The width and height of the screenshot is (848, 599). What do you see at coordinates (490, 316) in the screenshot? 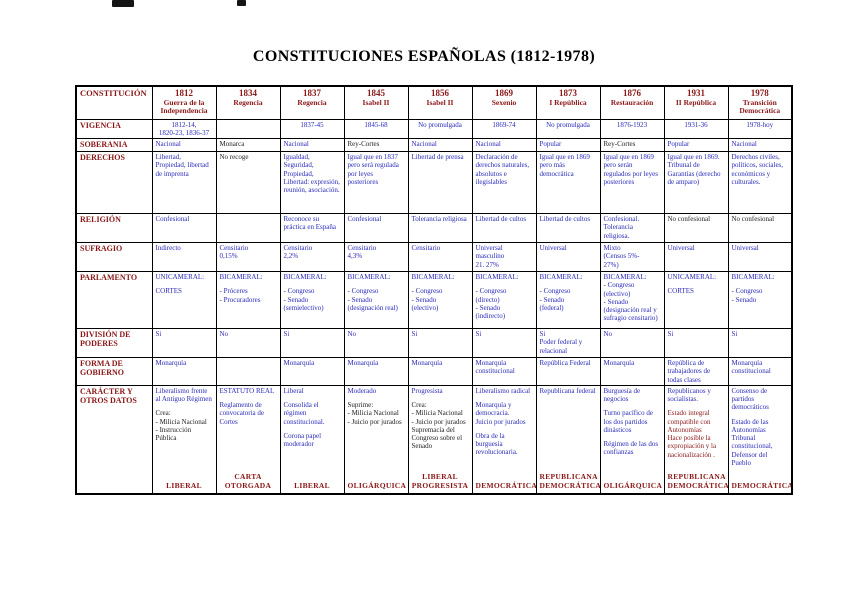
I see `cell-text: (indirecto)` at bounding box center [490, 316].